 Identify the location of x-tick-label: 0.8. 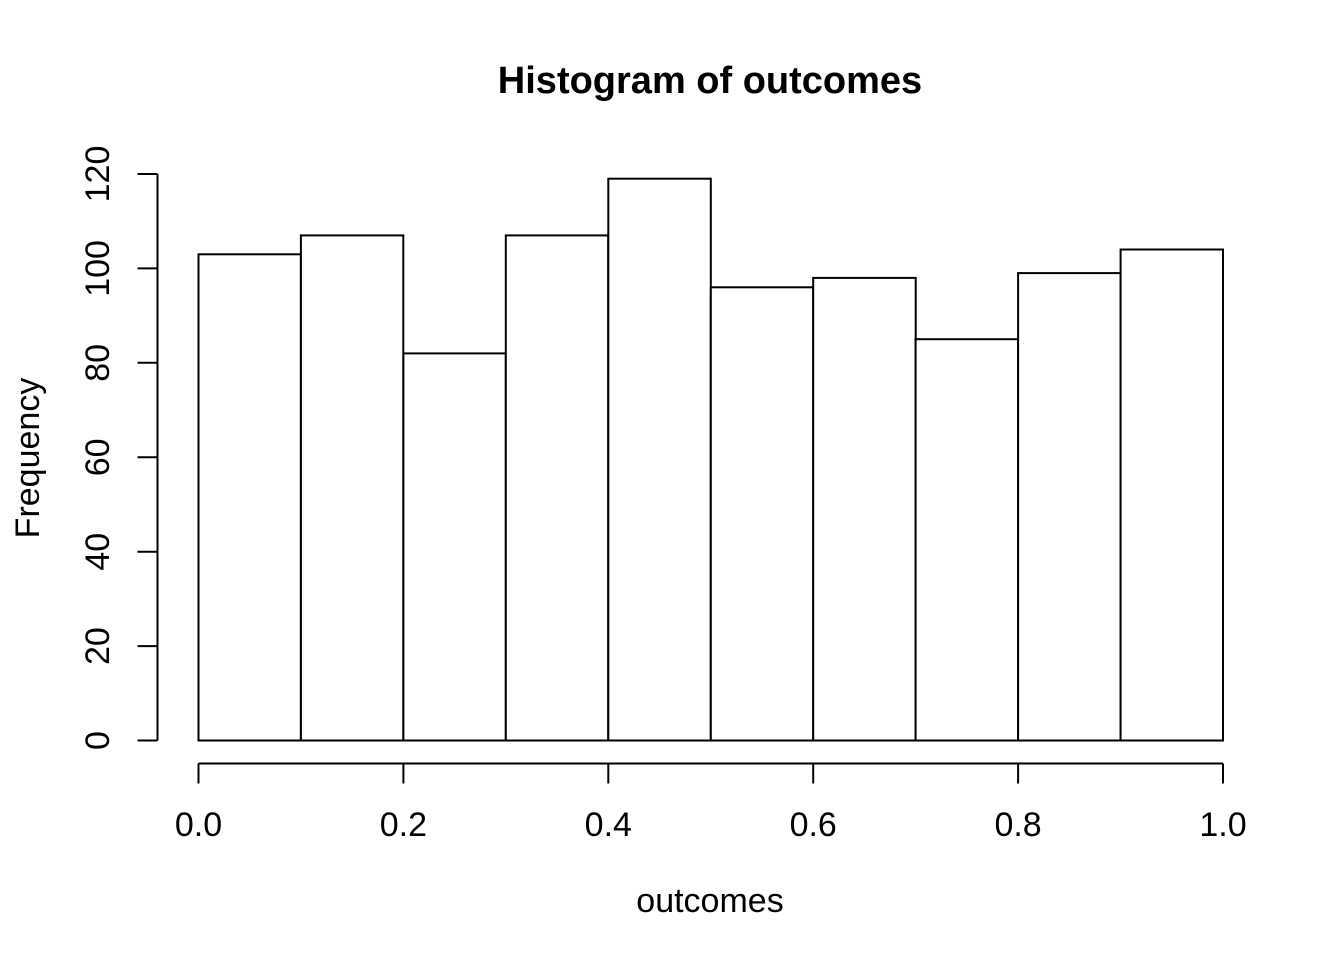
(1017, 825).